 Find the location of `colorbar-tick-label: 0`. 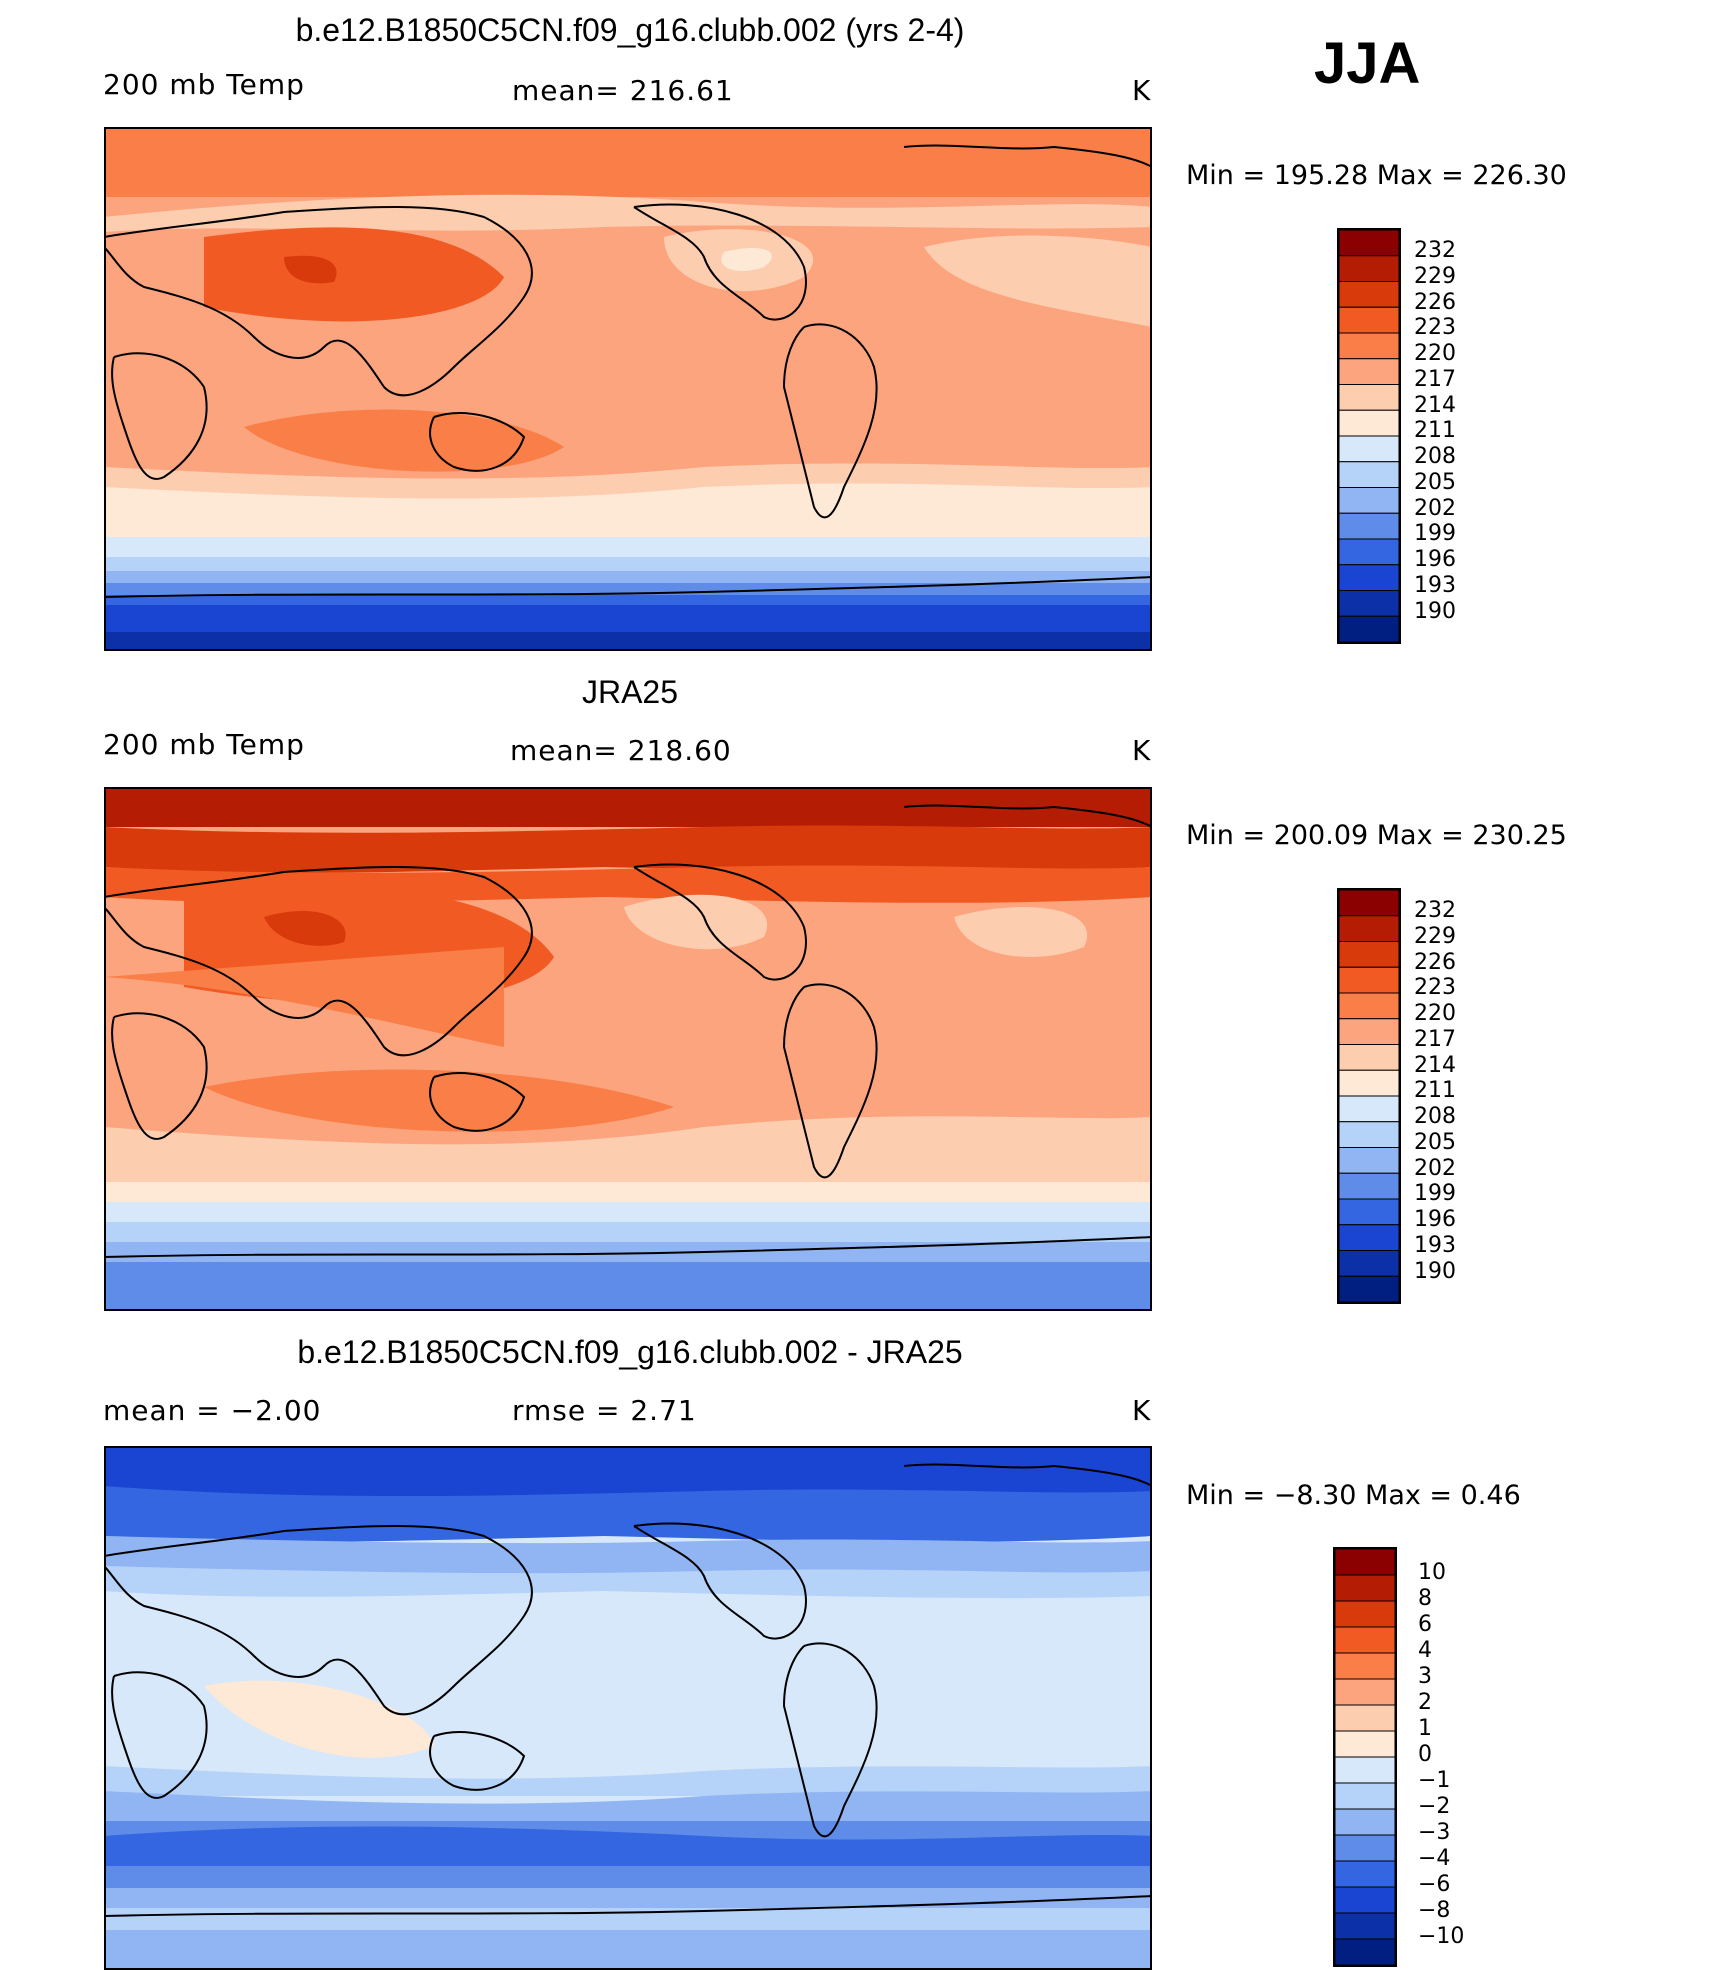

colorbar-tick-label: 0 is located at coordinates (1425, 1754).